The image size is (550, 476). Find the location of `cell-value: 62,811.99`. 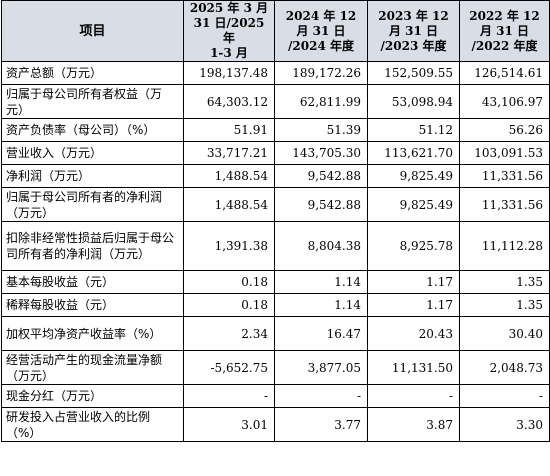

cell-value: 62,811.99 is located at coordinates (321, 101).